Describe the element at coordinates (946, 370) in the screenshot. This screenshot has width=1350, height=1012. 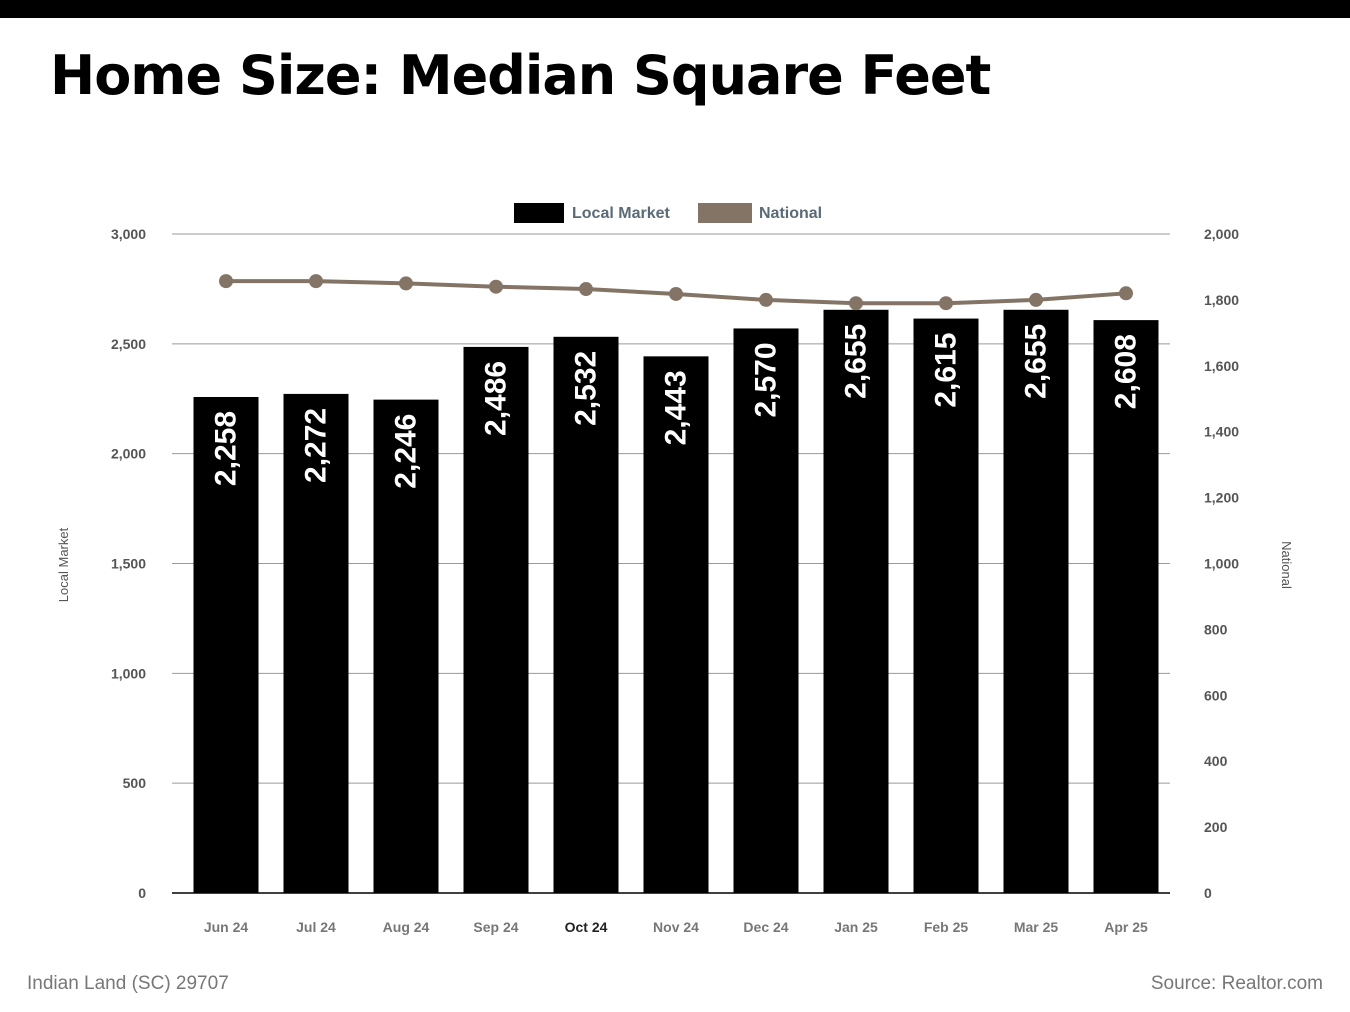
I see `bar-value-label: 2,615` at that location.